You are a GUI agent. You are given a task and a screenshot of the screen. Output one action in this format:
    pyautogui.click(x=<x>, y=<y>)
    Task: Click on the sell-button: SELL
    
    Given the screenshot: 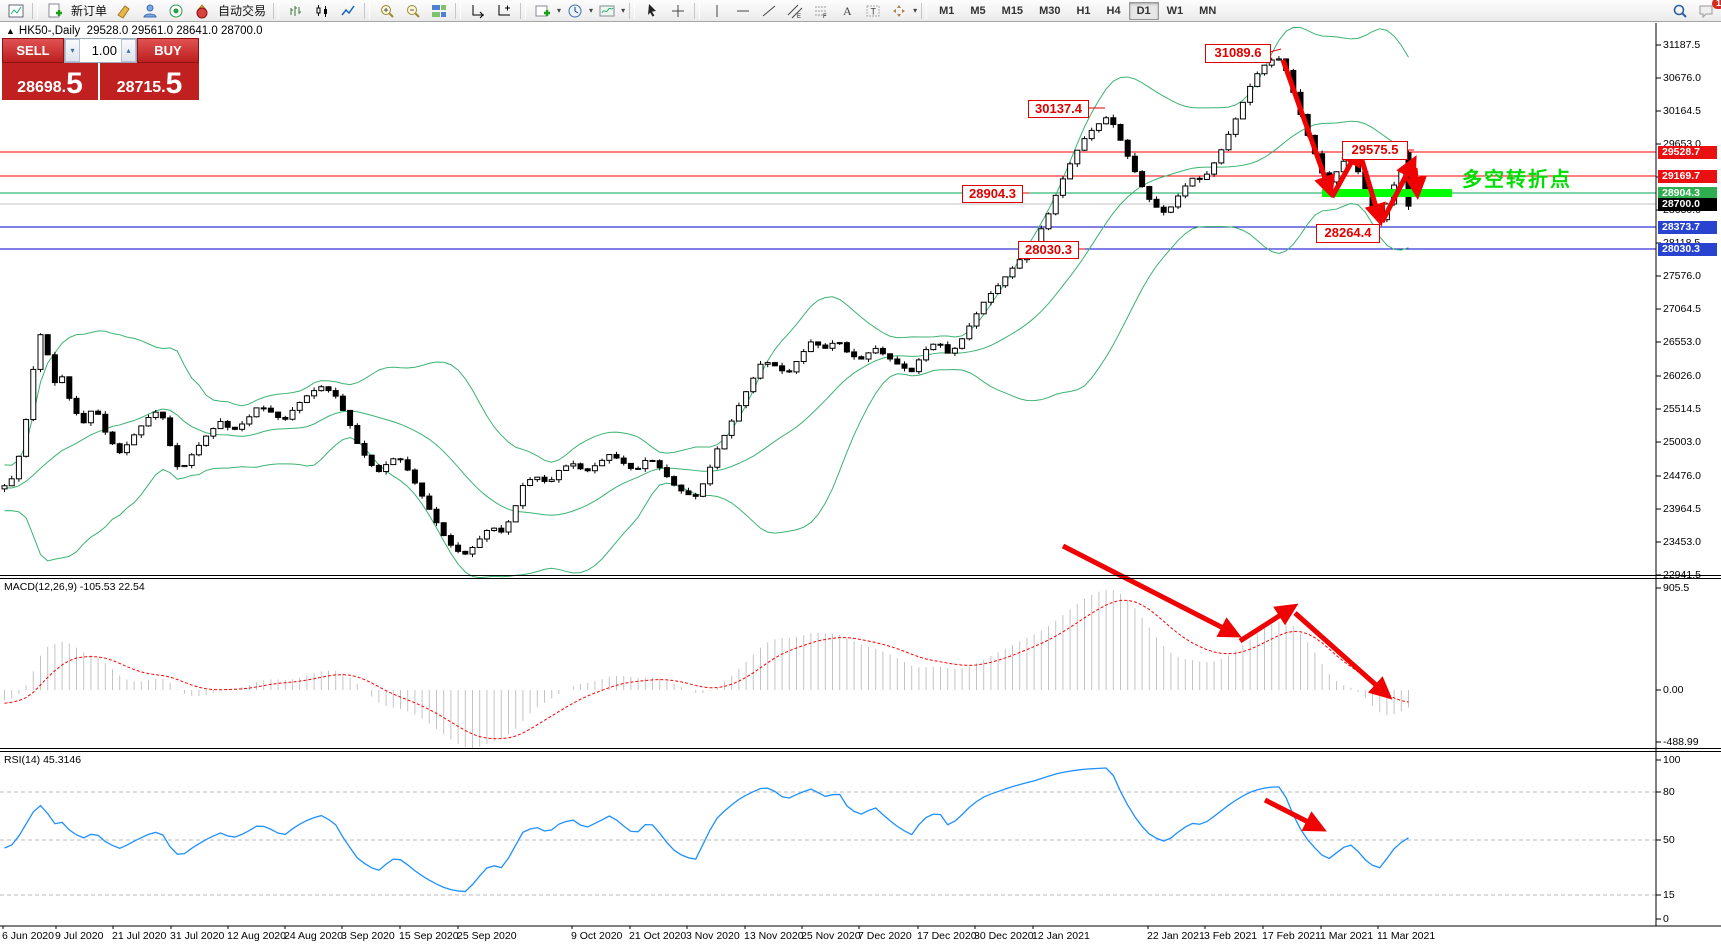 What is the action you would take?
    pyautogui.click(x=33, y=50)
    